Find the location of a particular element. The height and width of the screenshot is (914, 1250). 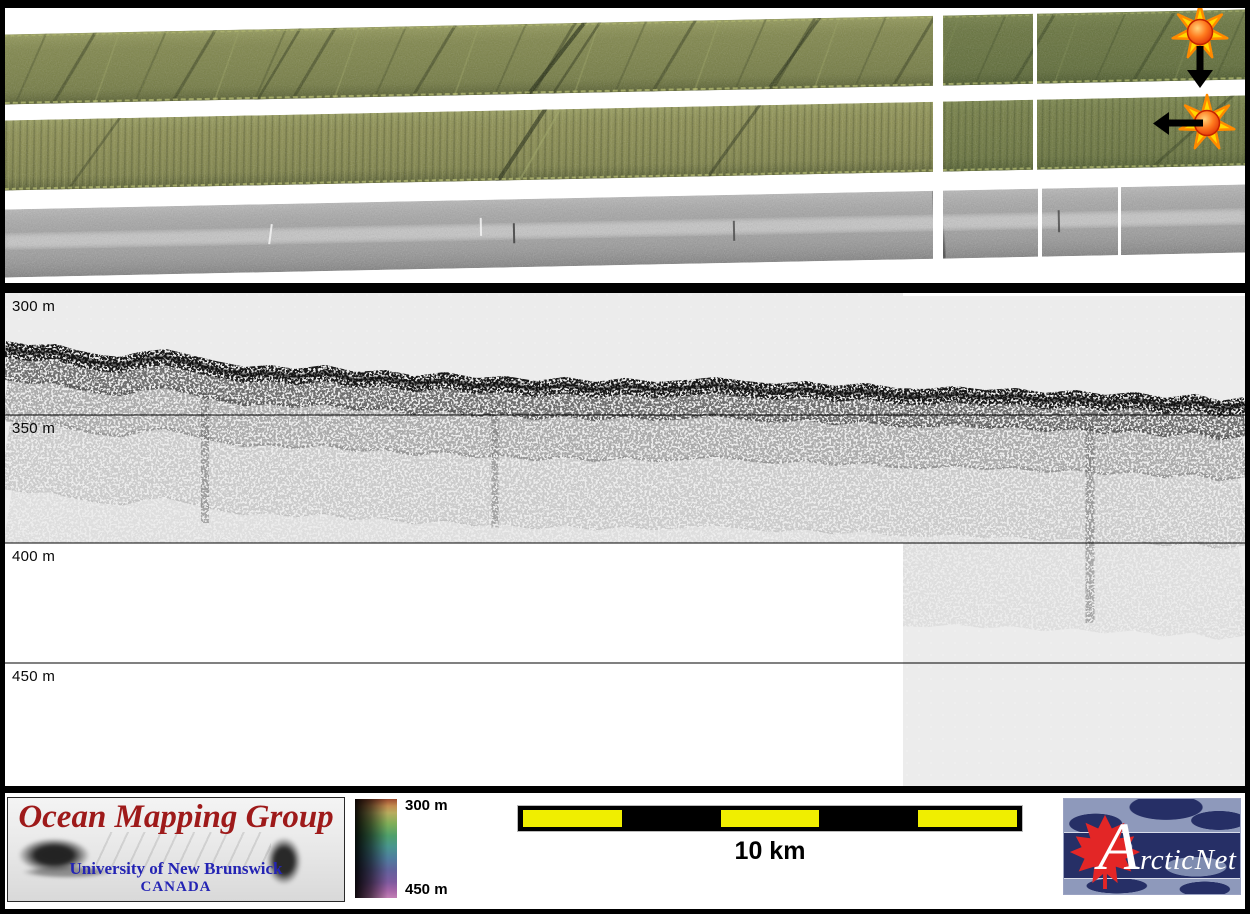

sidescan-sonar-strip is located at coordinates (625, 231).